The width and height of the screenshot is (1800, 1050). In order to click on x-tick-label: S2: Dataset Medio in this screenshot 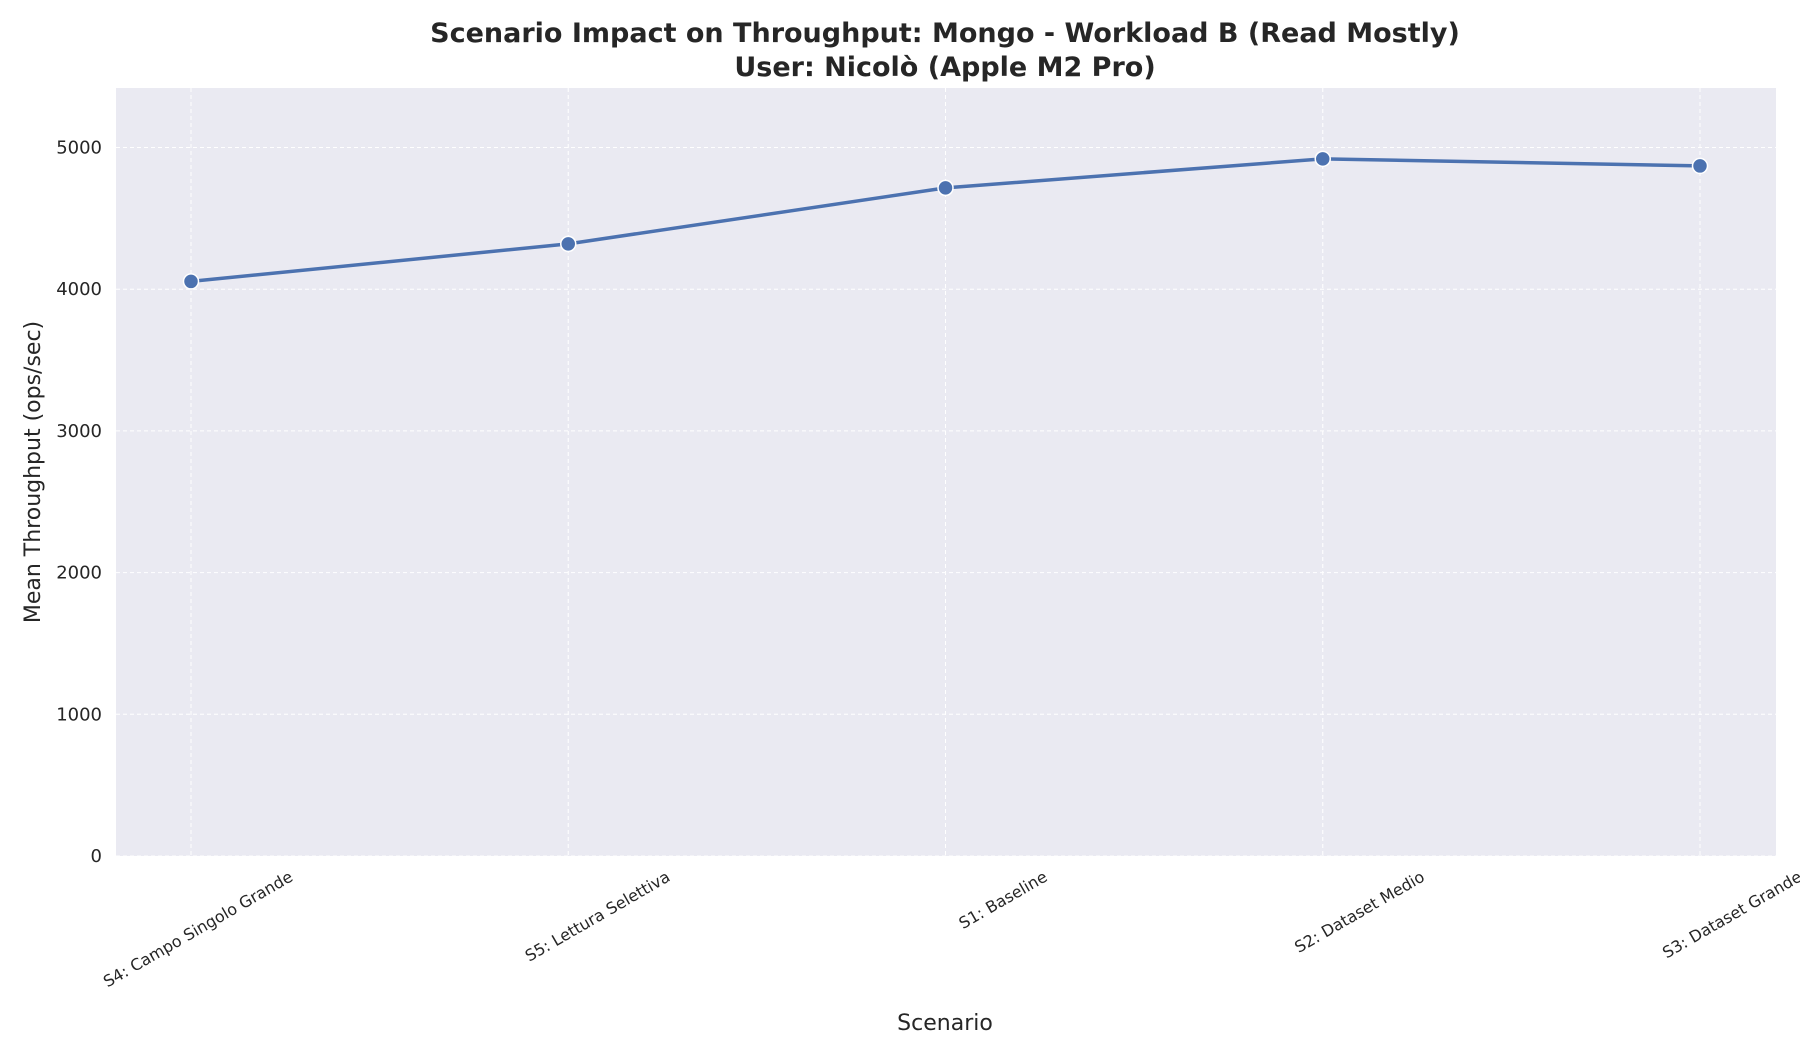, I will do `click(1359, 912)`.